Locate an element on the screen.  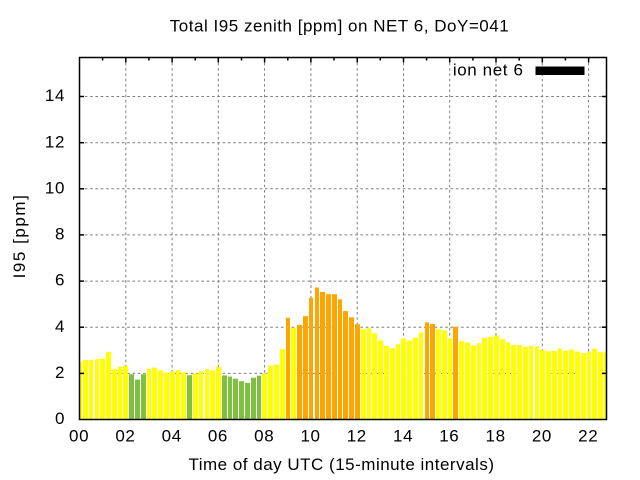
svg-text:Total I95 zenith [ppm] on NET: Total I95 zenith [ppm] on NET 6, DoY=041 is located at coordinates (339, 25).